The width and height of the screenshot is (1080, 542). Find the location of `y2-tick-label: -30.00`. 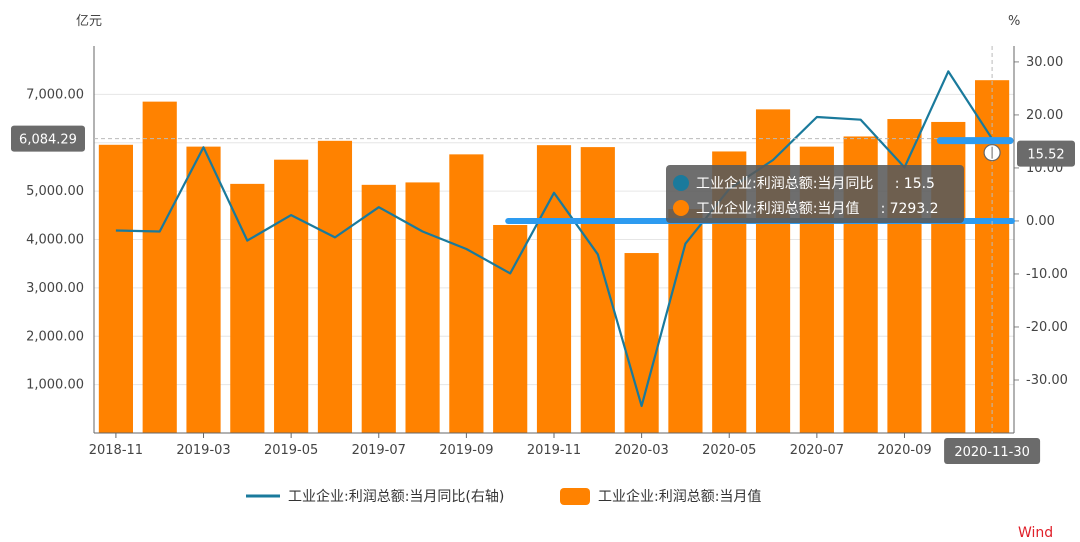

y2-tick-label: -30.00 is located at coordinates (1047, 380).